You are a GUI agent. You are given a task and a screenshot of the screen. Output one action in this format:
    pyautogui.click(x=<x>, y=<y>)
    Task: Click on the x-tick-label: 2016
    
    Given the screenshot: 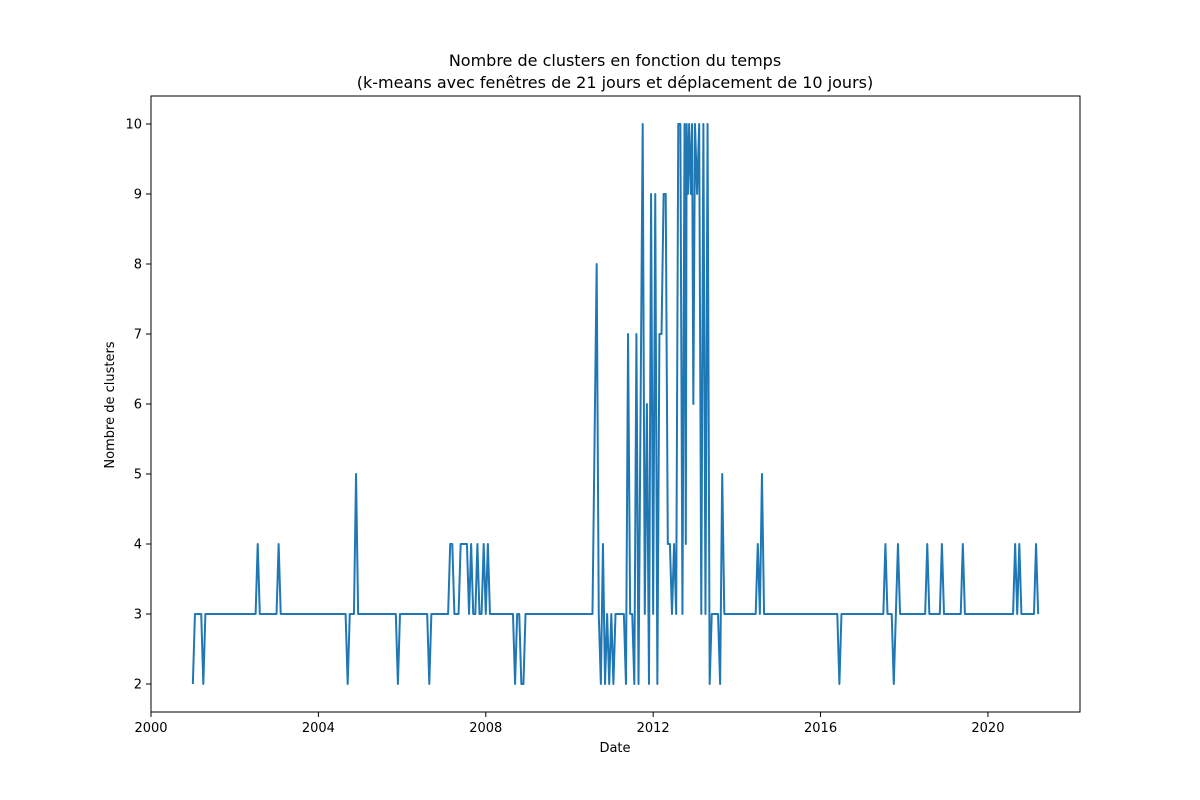 What is the action you would take?
    pyautogui.click(x=820, y=728)
    